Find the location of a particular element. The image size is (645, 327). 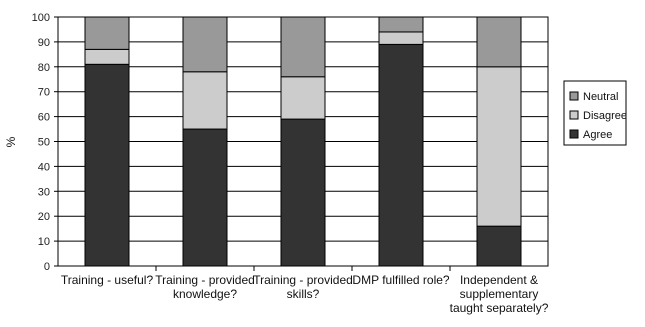

x-tick-label: Training - useful? is located at coordinates (107, 280).